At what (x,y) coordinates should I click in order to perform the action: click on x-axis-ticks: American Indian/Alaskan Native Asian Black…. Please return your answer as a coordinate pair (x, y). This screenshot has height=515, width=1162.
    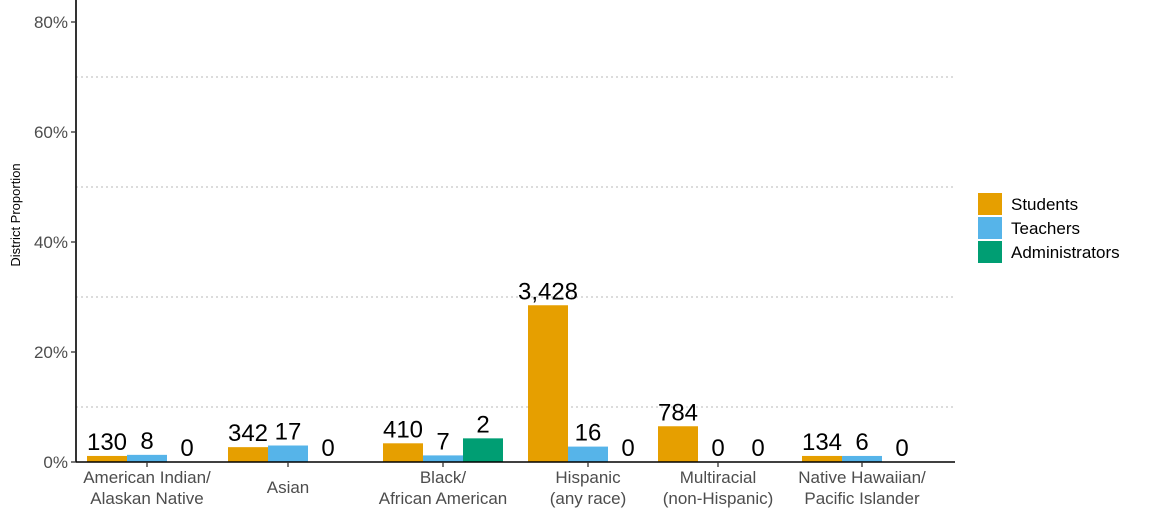
    Looking at the image, I should click on (504, 485).